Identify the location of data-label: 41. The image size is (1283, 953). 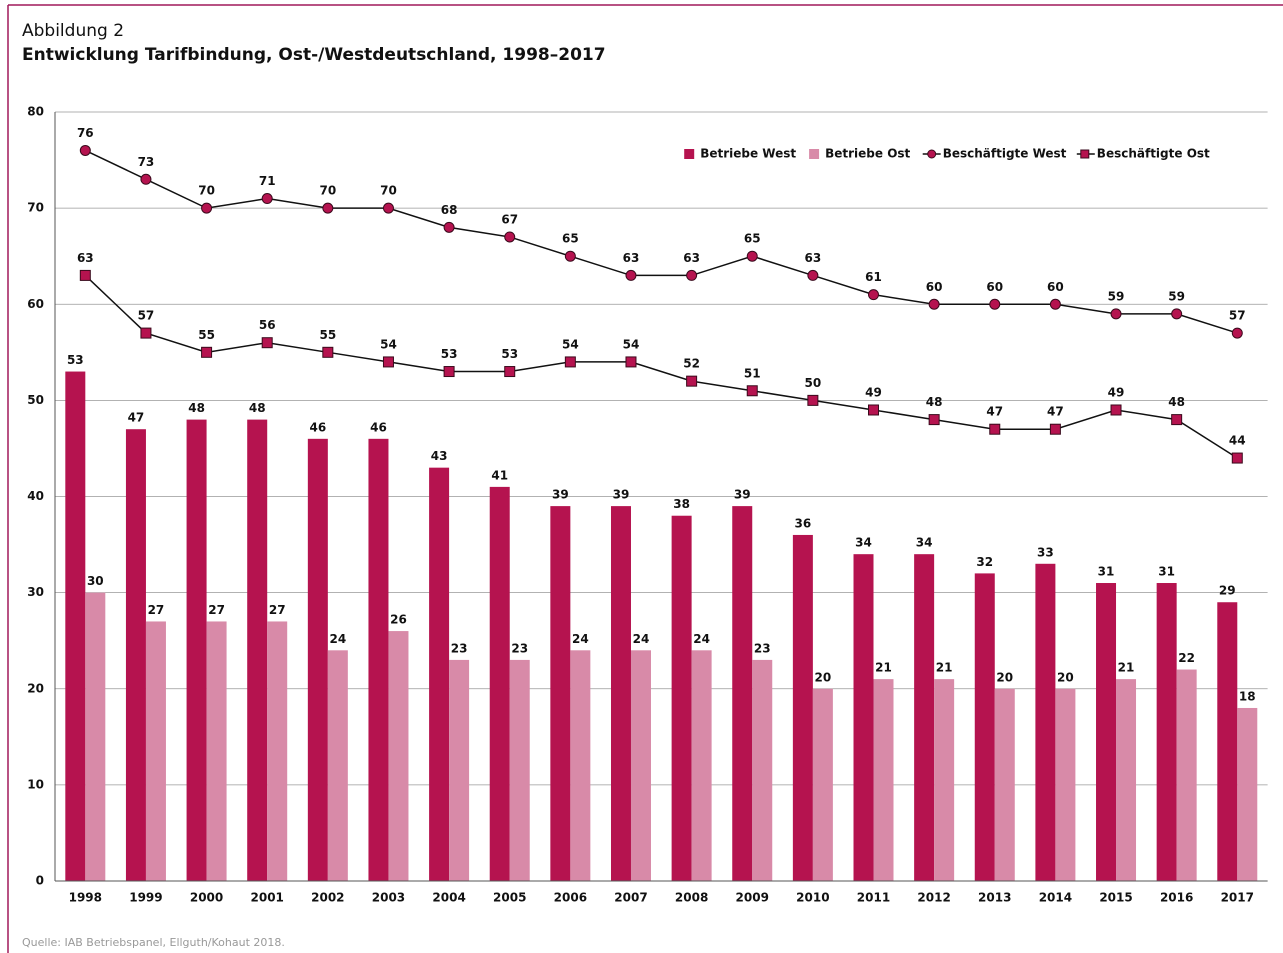
(499, 475).